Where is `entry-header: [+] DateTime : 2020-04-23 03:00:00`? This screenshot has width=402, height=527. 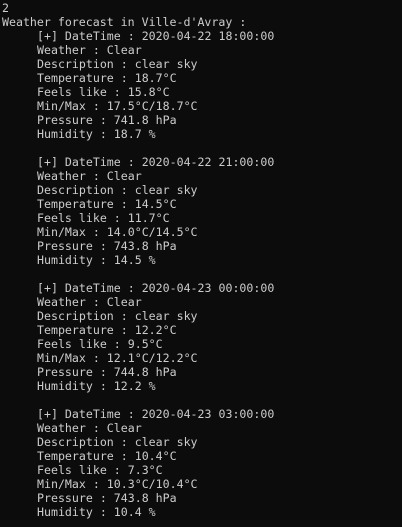
entry-header: [+] DateTime : 2020-04-23 03:00:00 is located at coordinates (156, 414).